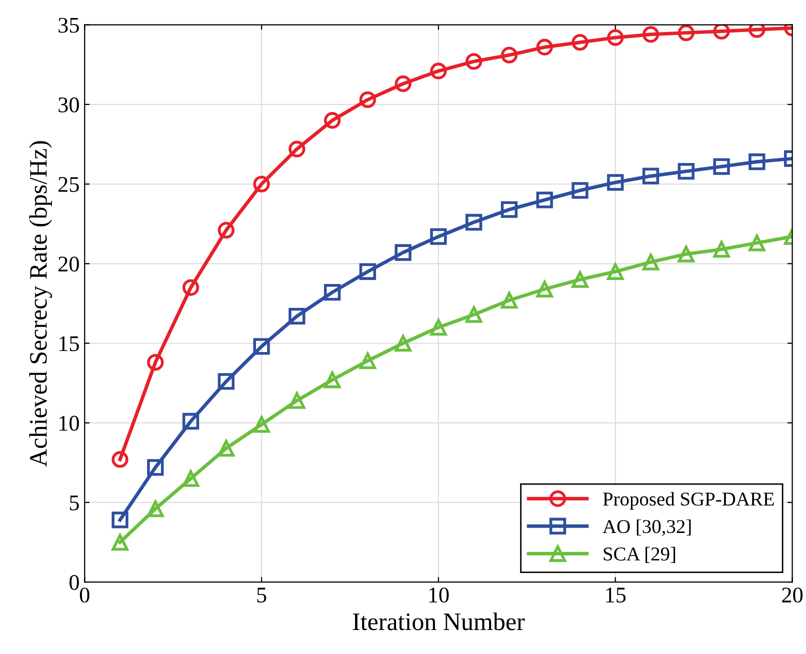 This screenshot has height=654, width=806. I want to click on x-tick-label: 10, so click(439, 595).